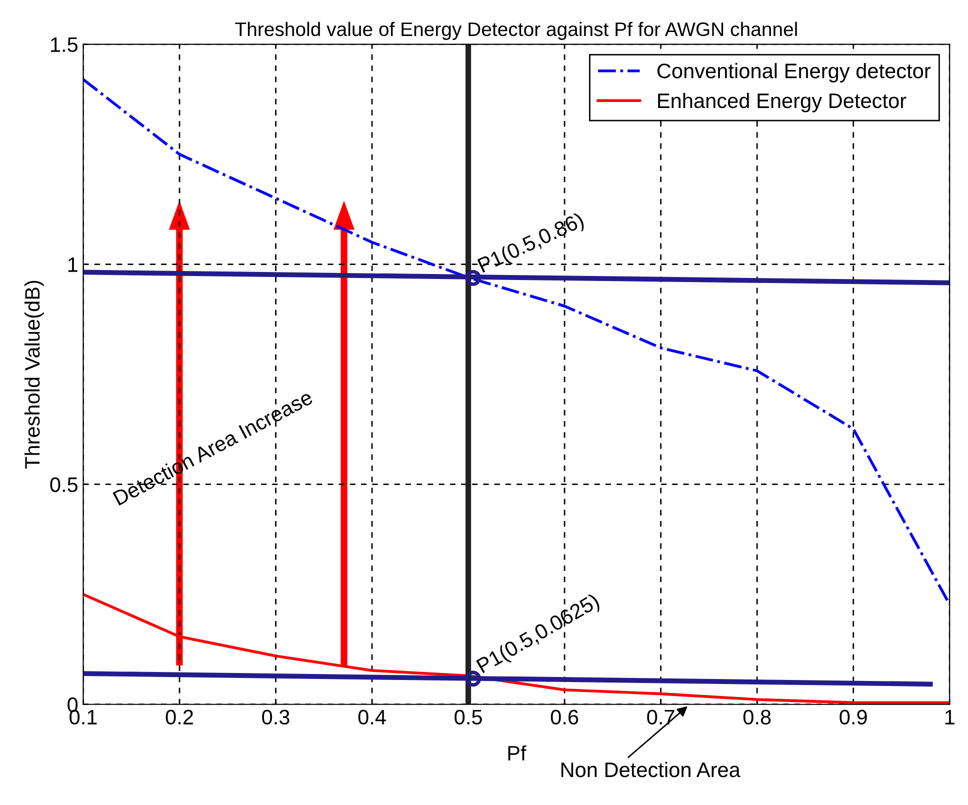 This screenshot has width=968, height=805. What do you see at coordinates (468, 717) in the screenshot?
I see `x-tick-label: 0.5` at bounding box center [468, 717].